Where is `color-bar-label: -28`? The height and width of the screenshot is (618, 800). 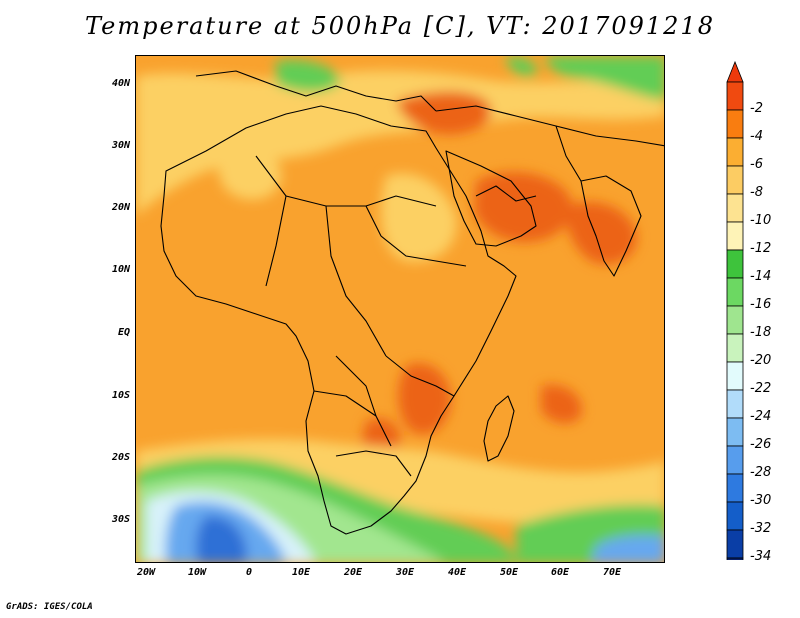
color-bar-label: -28 is located at coordinates (761, 472).